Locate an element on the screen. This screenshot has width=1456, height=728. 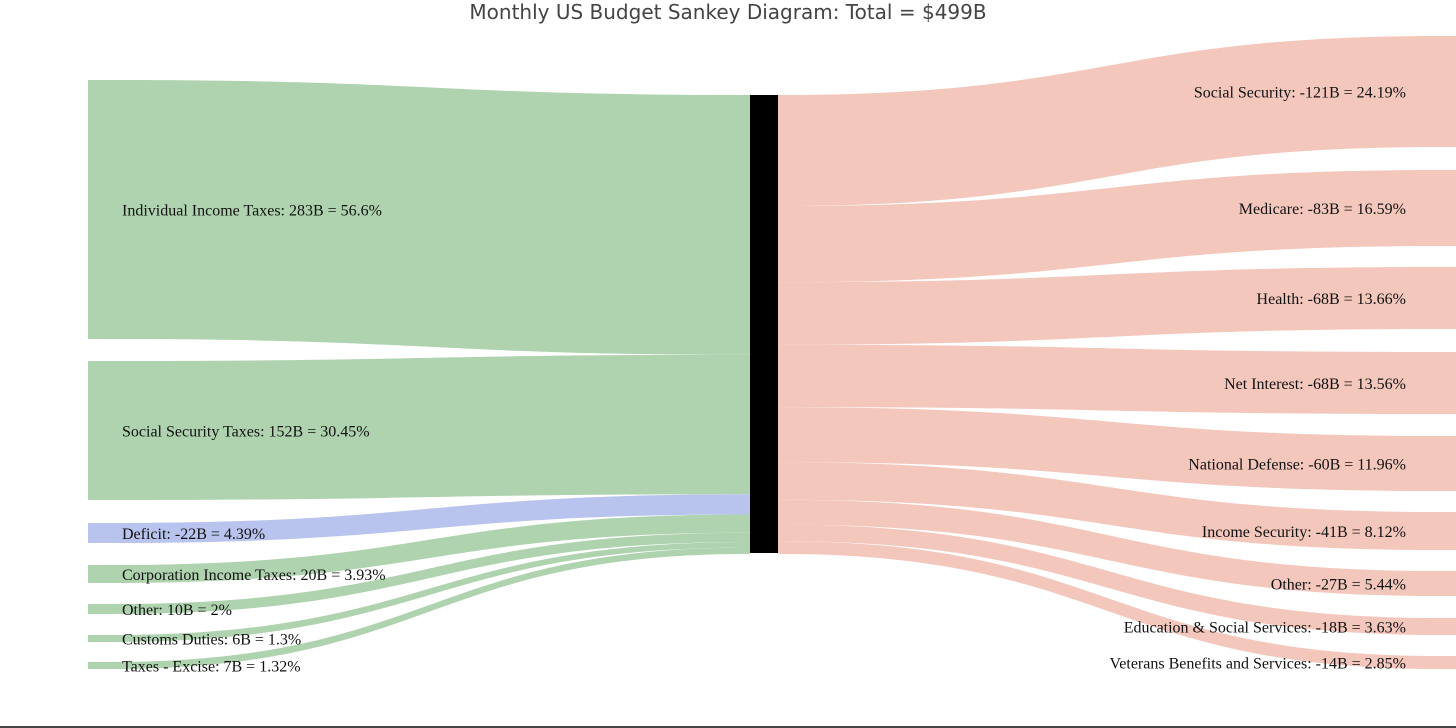
link-customs is located at coordinates (430, 591).